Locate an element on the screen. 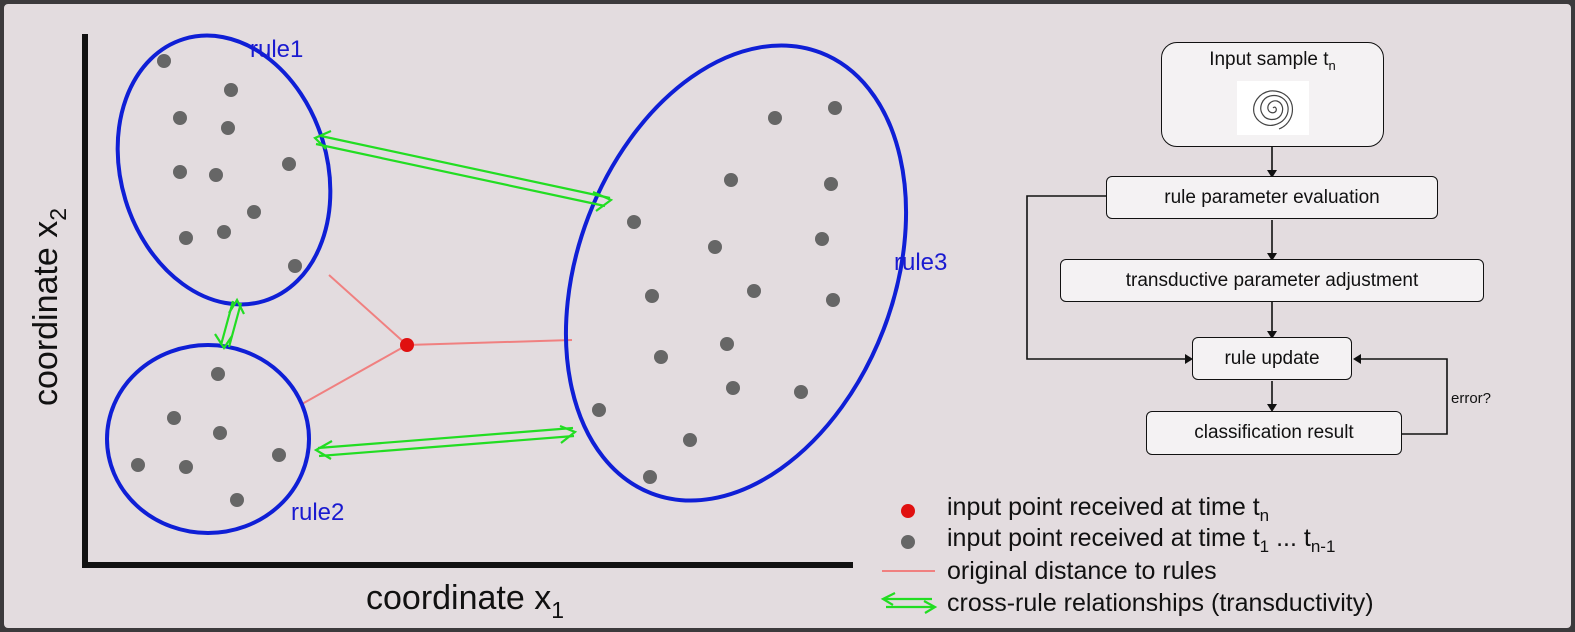  rule-parameter-evaluation-box: rule parameter evaluation is located at coordinates (1272, 197).